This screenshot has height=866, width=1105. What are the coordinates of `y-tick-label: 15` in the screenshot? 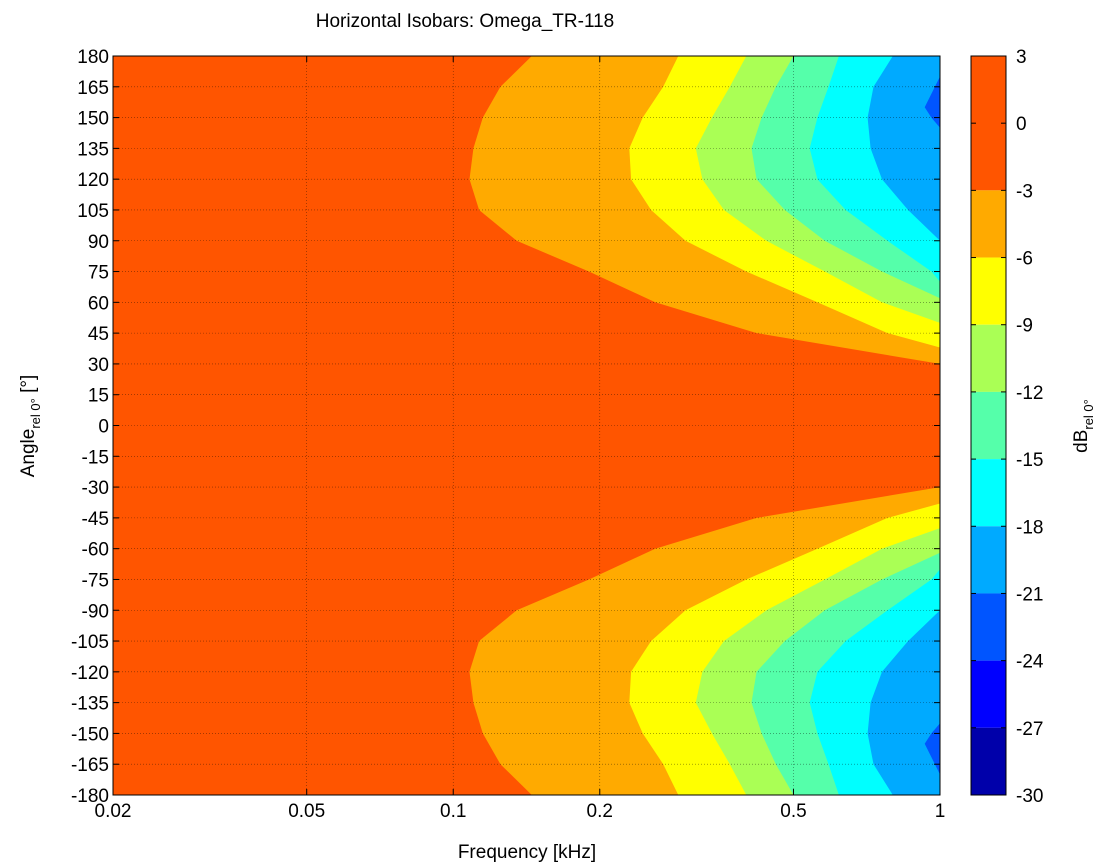 It's located at (98, 396).